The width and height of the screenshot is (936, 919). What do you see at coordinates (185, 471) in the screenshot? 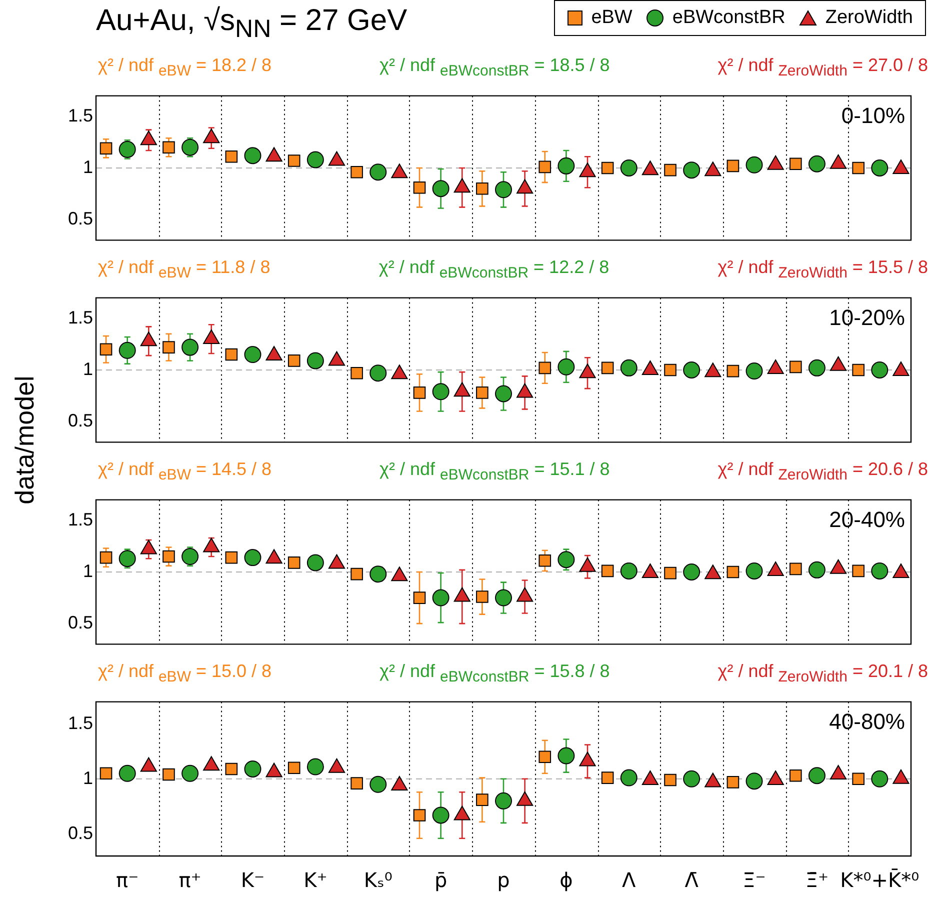
I see `text: χ² / ndf $_{eBW}$ = 14.5 / 8` at bounding box center [185, 471].